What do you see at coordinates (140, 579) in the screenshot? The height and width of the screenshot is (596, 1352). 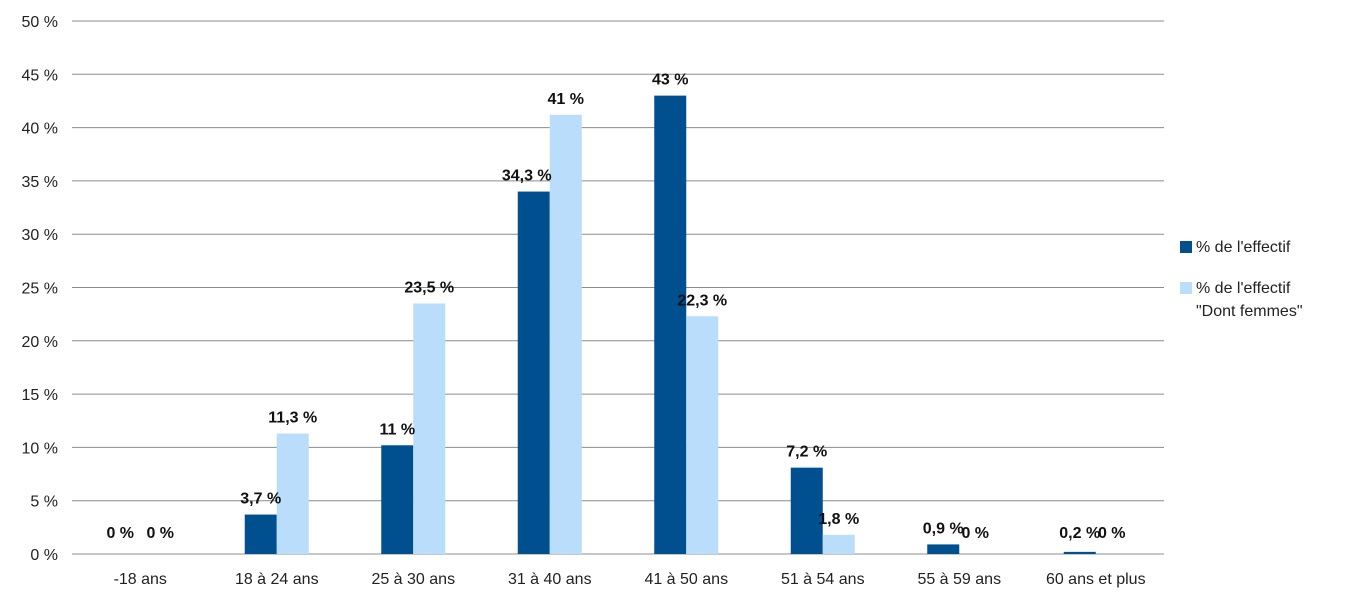 I see `x-tick-label: -18 ans` at bounding box center [140, 579].